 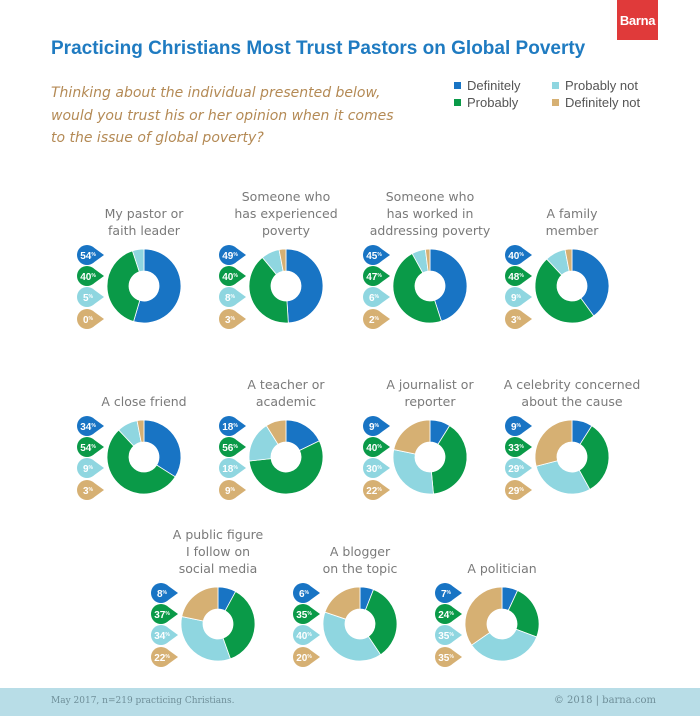 I want to click on chart-label: A politician, so click(x=501, y=568).